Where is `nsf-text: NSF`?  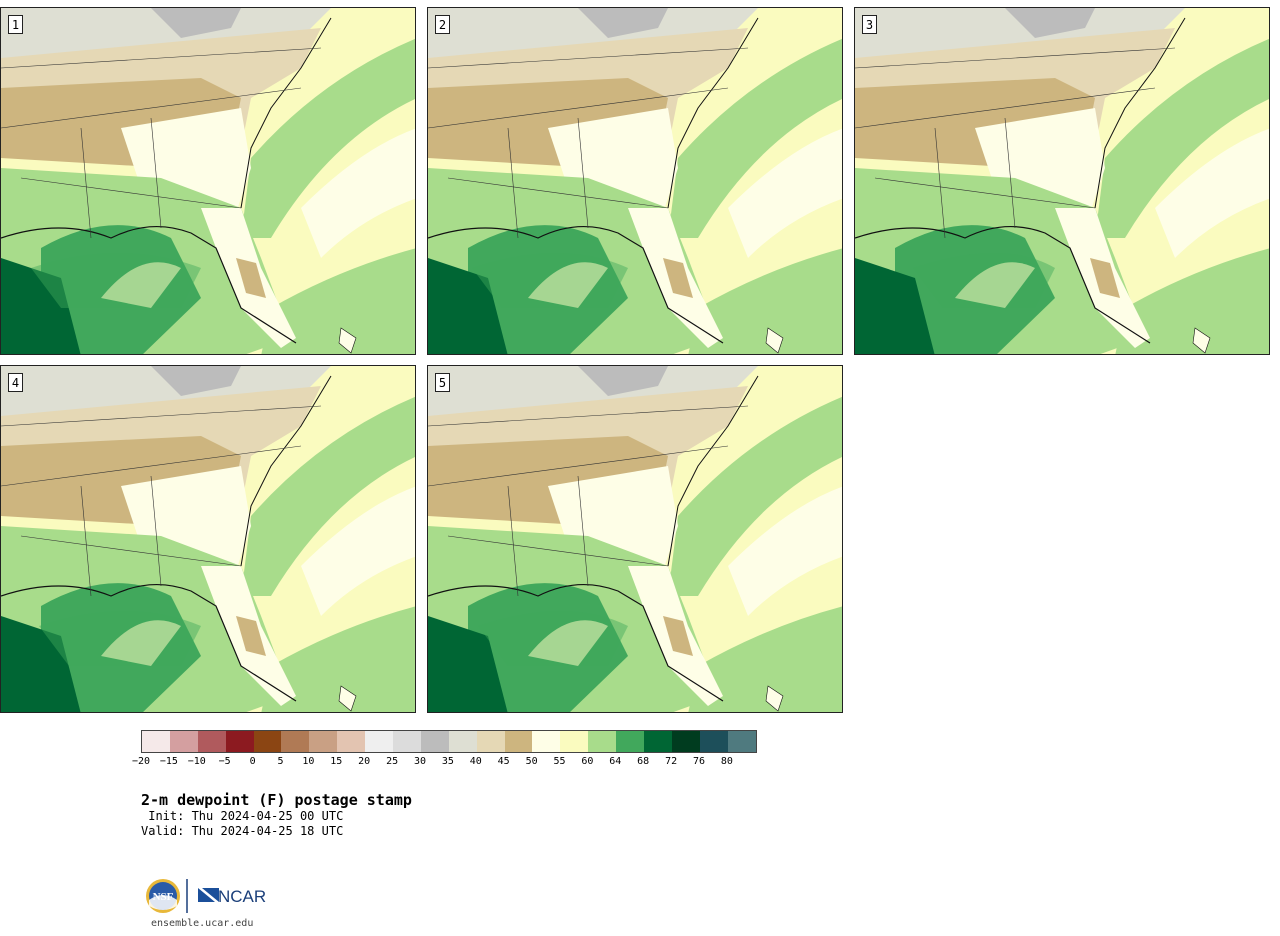 nsf-text: NSF is located at coordinates (163, 897).